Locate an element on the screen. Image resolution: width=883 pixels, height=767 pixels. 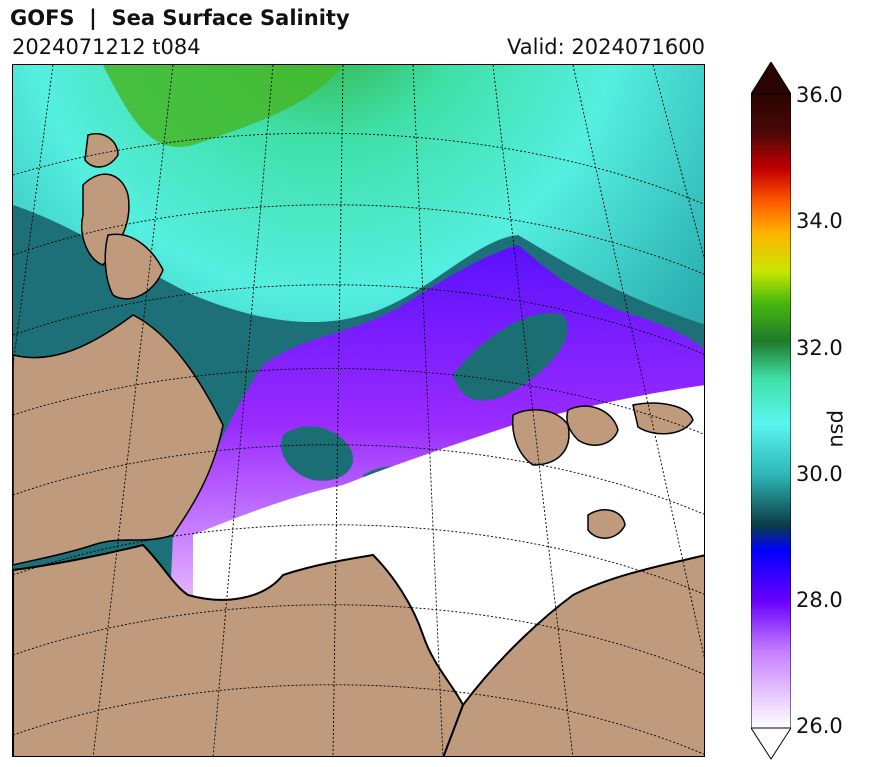
map-title: GOFS | Sea Surface Salinity is located at coordinates (180, 18).